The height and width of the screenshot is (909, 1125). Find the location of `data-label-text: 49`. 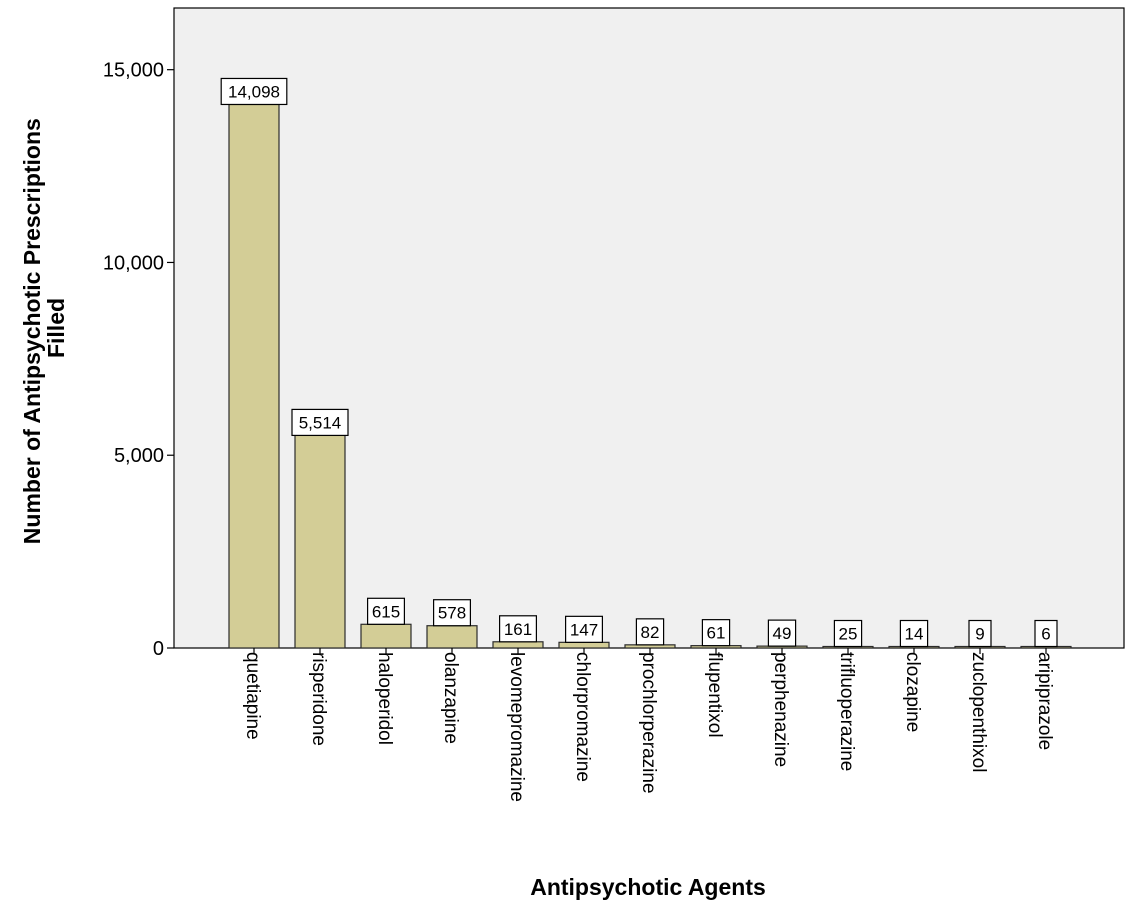

data-label-text: 49 is located at coordinates (782, 633).